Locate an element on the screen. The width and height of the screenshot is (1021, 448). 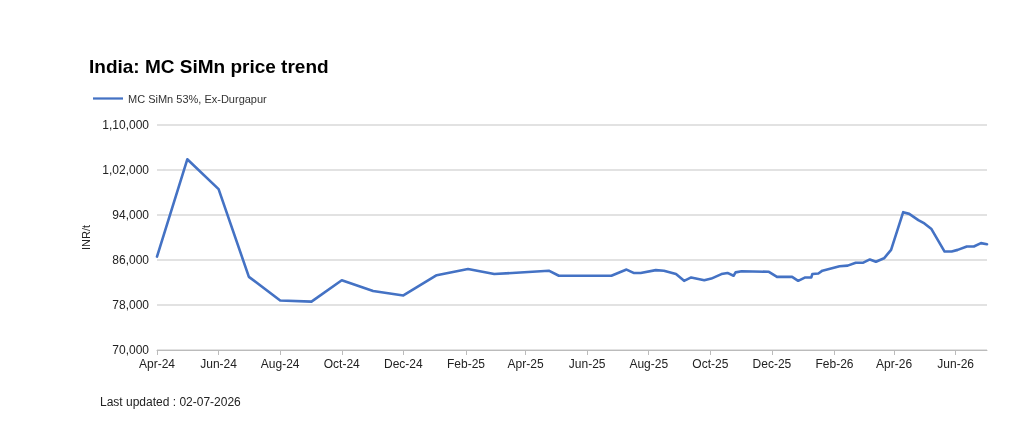
x-tick-label: Dec-25 is located at coordinates (772, 364).